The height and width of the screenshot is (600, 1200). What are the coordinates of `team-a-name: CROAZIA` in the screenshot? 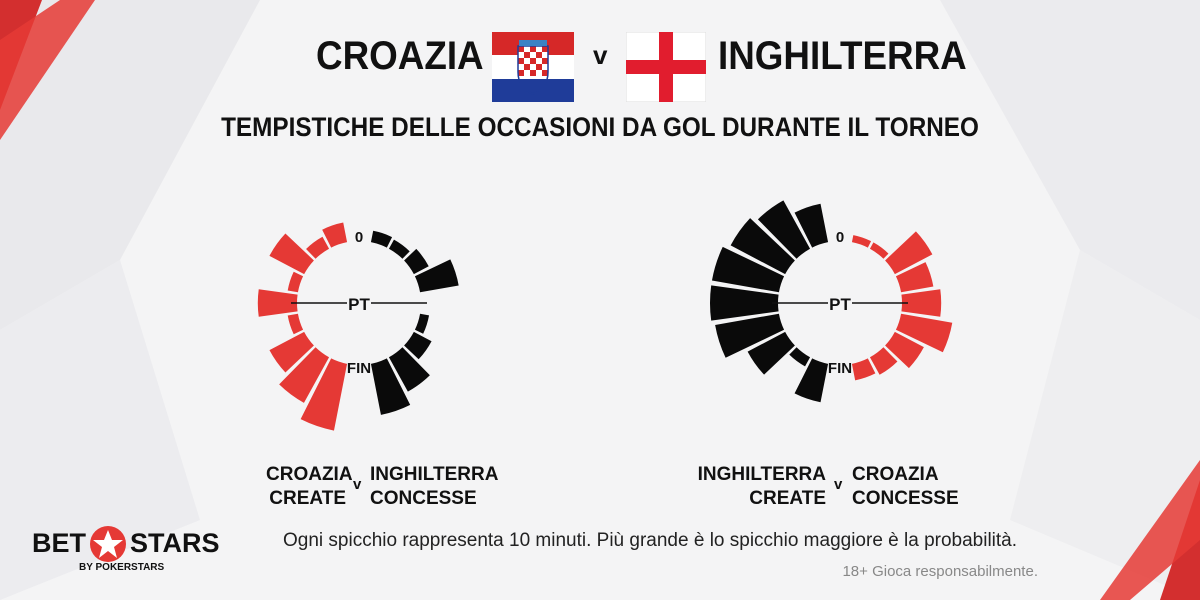 It's located at (400, 56).